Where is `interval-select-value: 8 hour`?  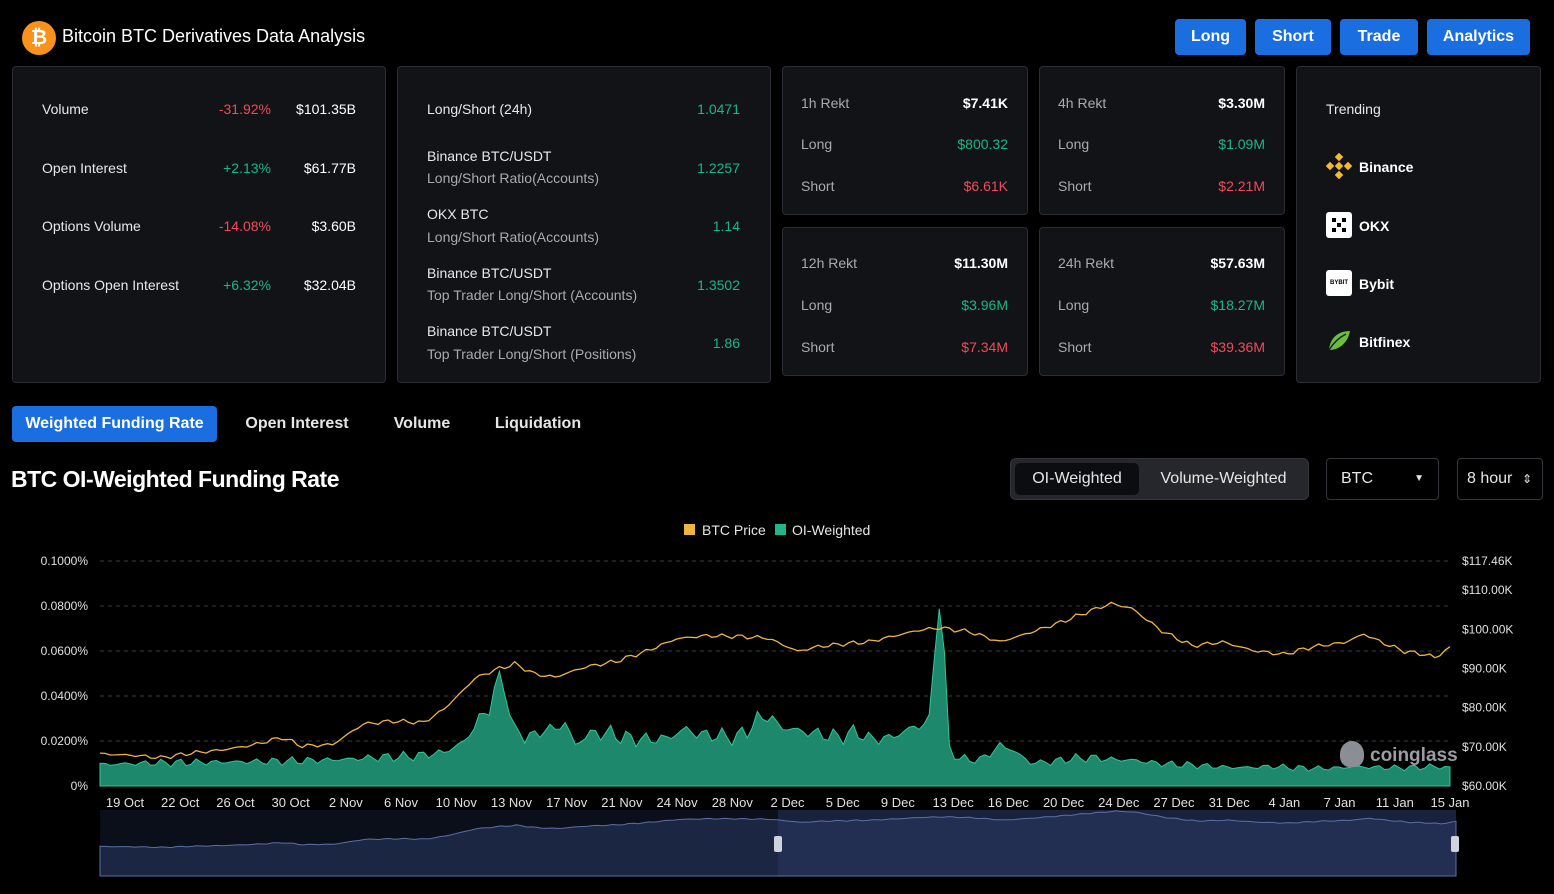 interval-select-value: 8 hour is located at coordinates (1490, 478).